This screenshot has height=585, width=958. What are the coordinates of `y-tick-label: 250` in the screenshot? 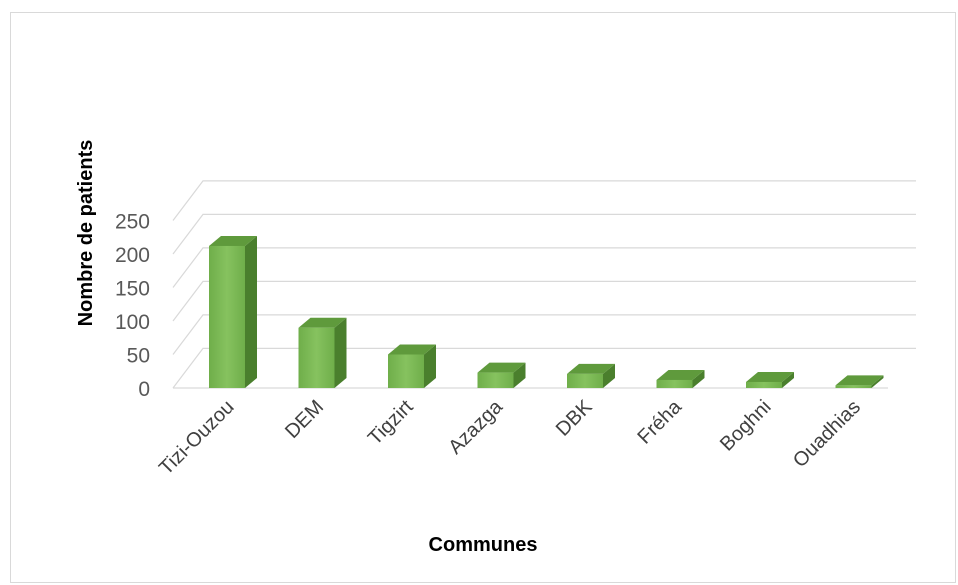 It's located at (132, 222).